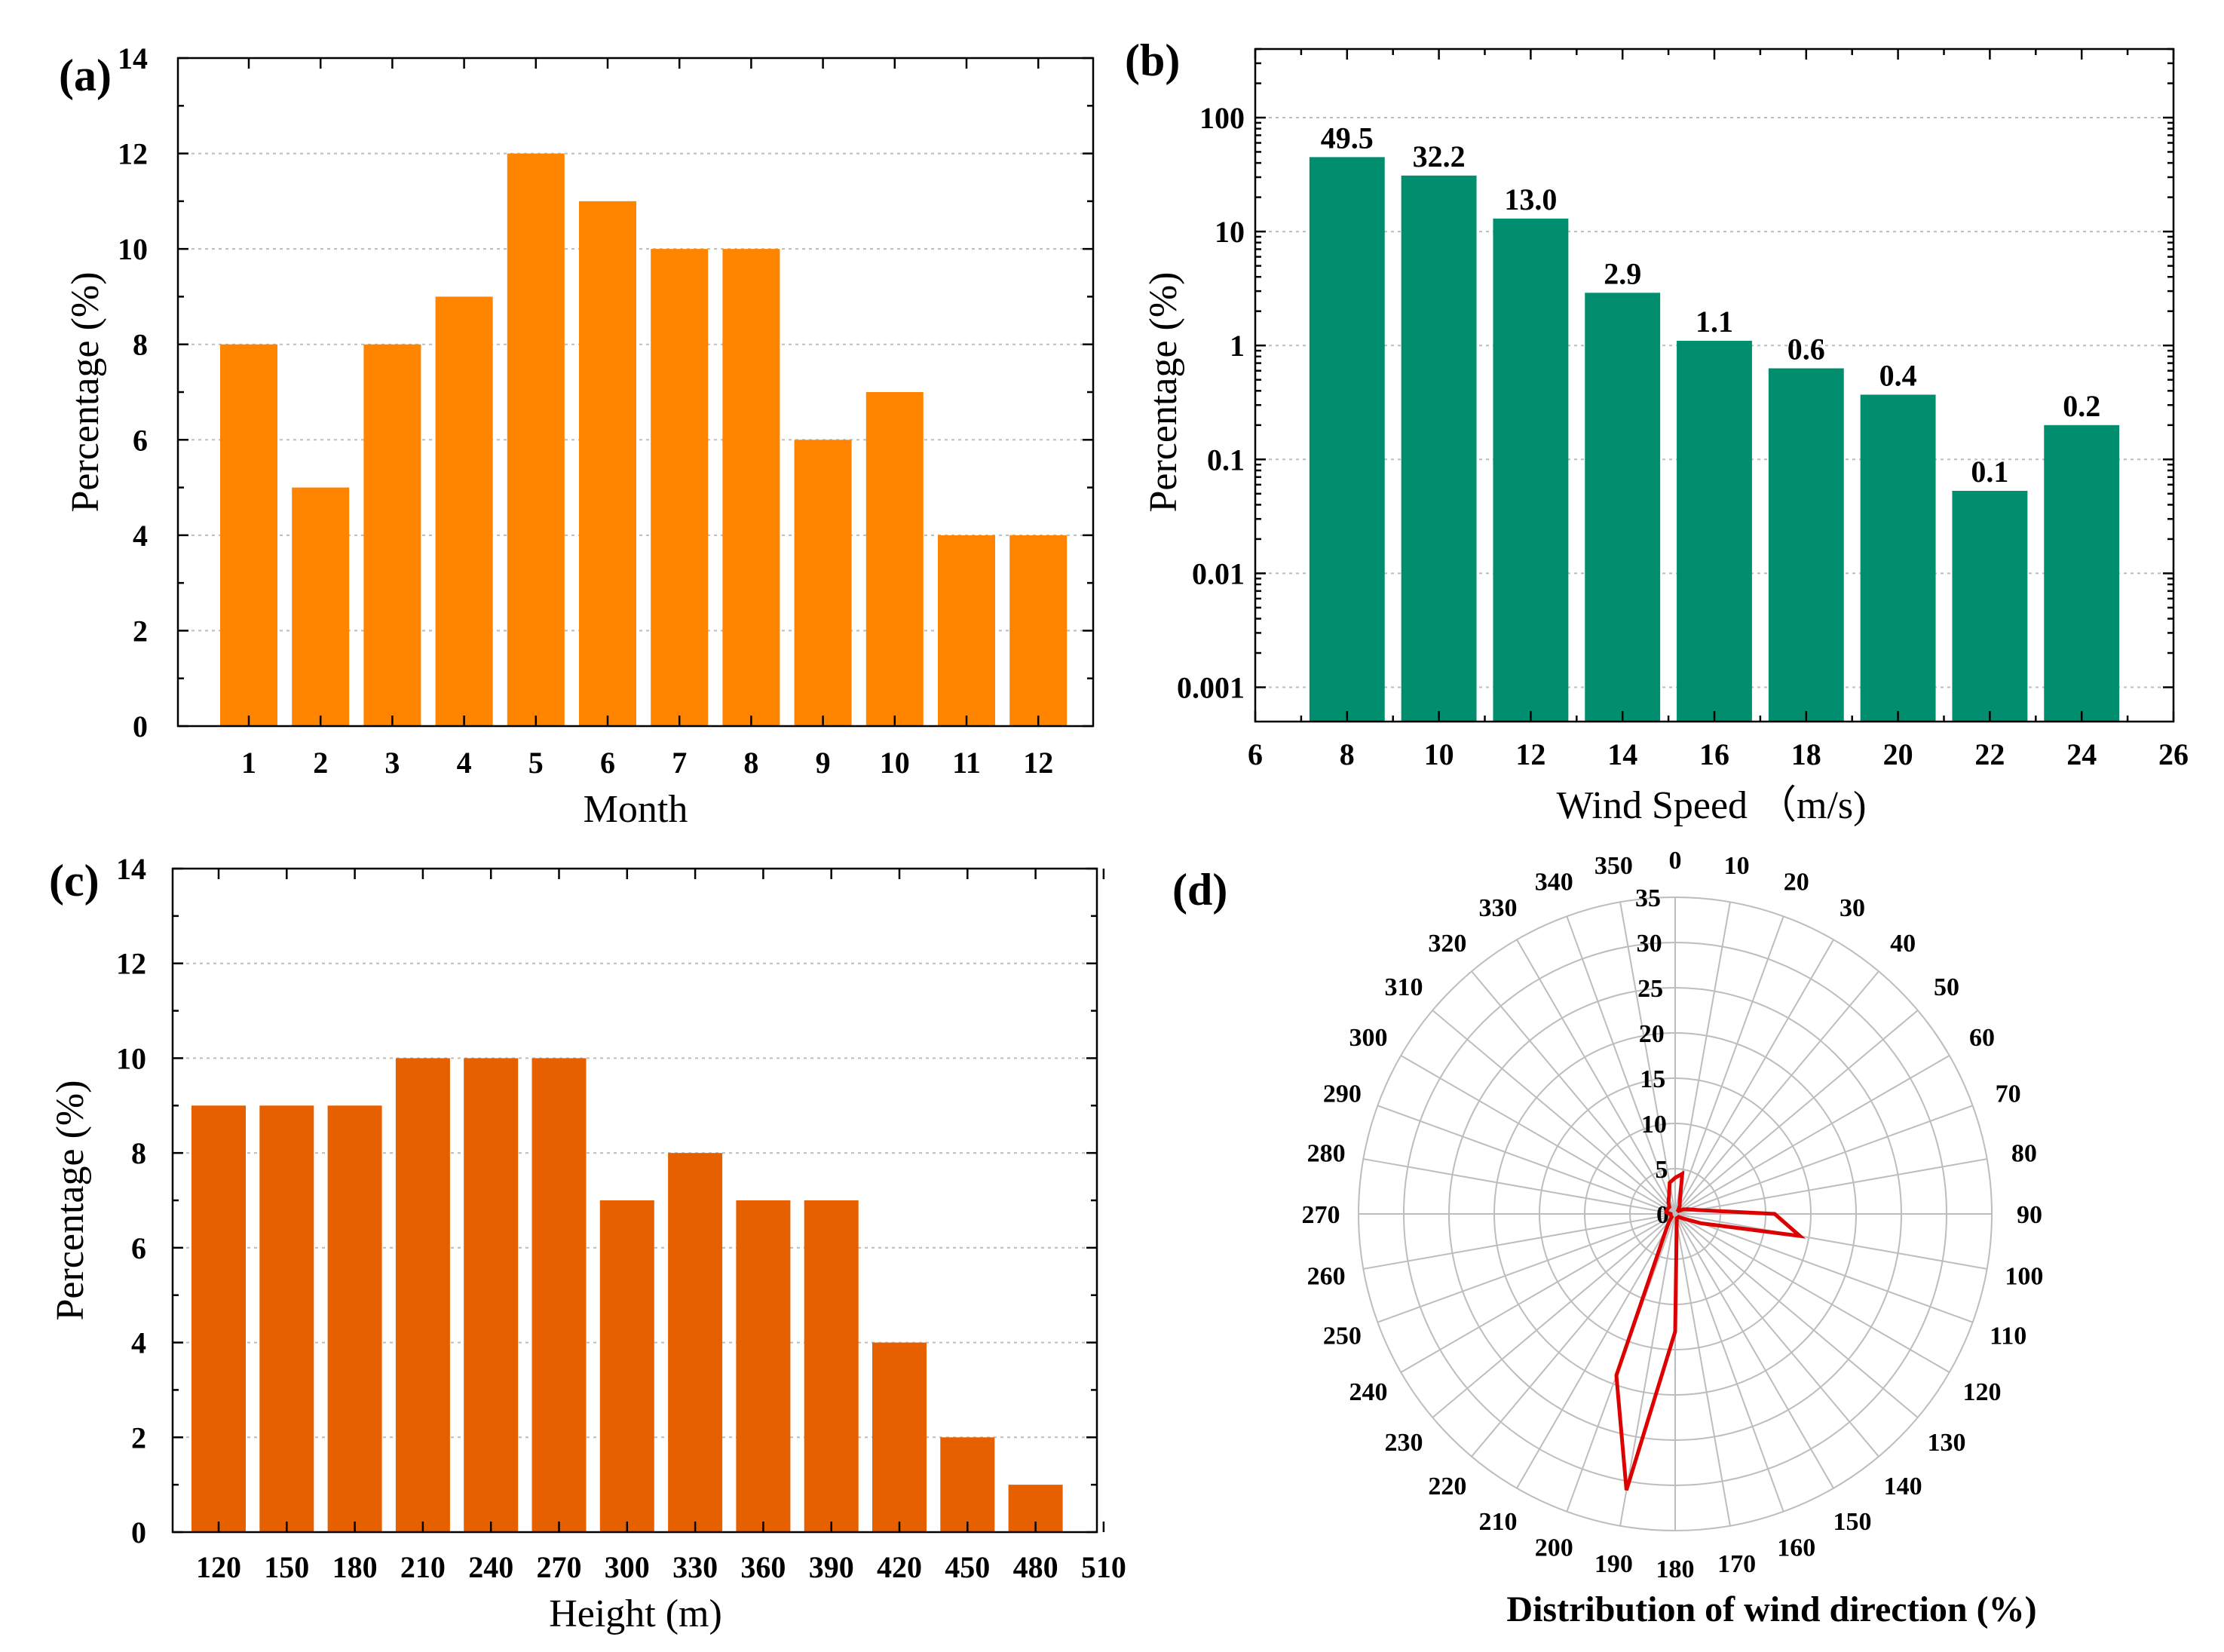 The width and height of the screenshot is (2224, 1652). I want to click on data-label: 32.2, so click(1439, 156).